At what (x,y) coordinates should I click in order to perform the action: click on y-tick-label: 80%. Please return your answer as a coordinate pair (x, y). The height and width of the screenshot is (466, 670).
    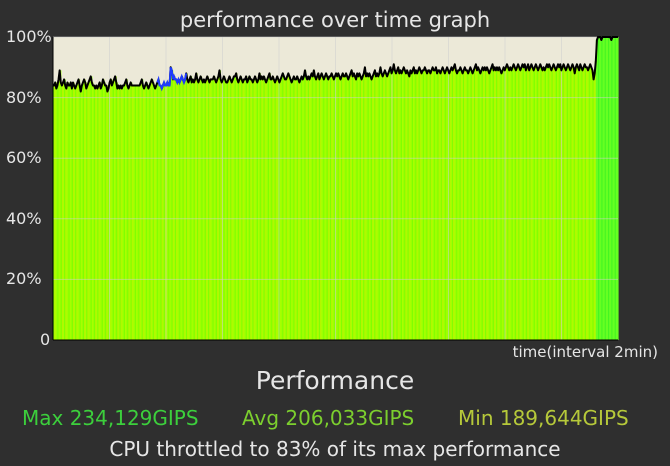
    Looking at the image, I should click on (24, 97).